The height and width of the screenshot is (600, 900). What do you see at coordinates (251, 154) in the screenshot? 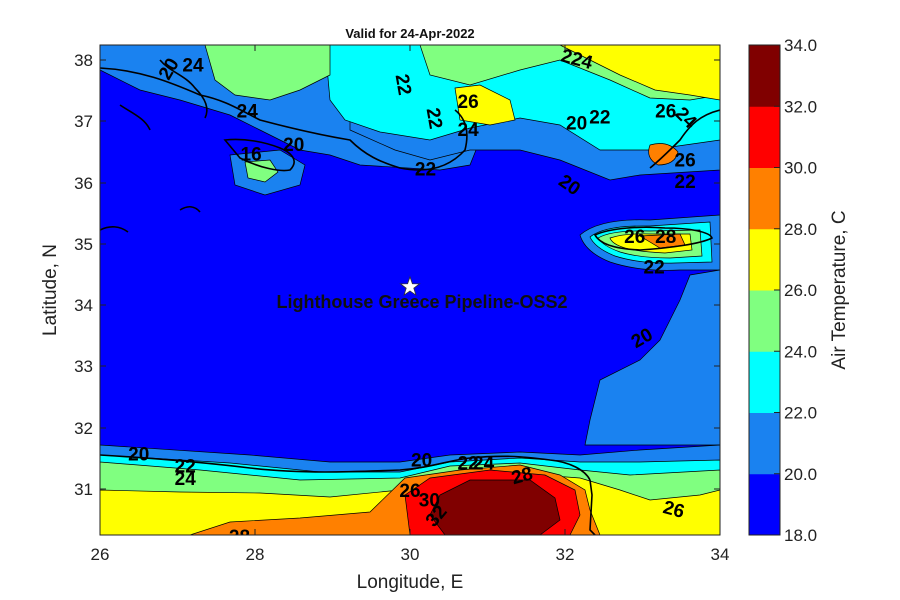
I see `contour-label: 16` at bounding box center [251, 154].